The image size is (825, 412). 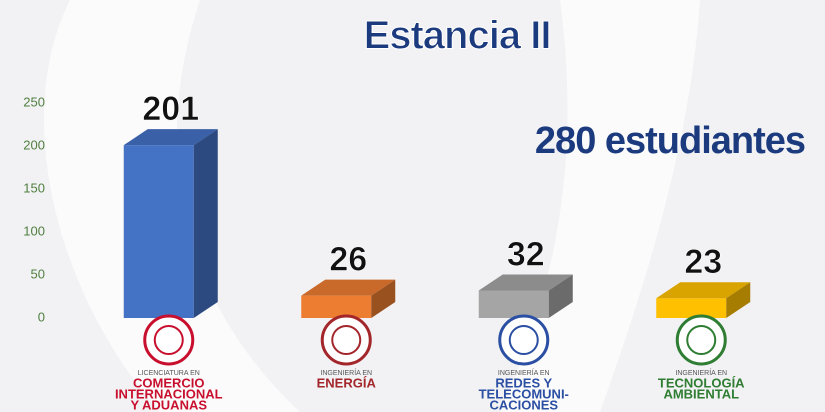 I want to click on y-tick-label: 250, so click(x=34, y=101).